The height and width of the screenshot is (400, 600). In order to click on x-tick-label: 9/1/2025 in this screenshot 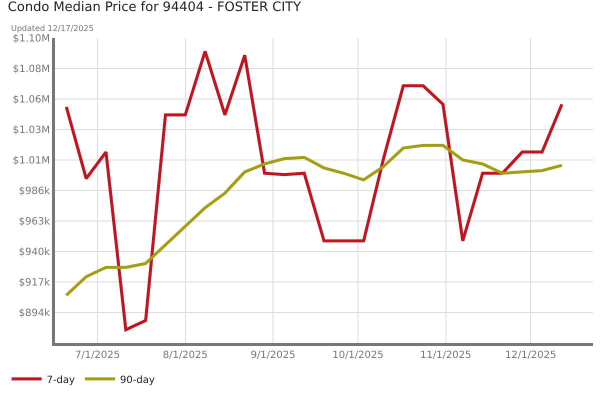, I will do `click(273, 355)`.